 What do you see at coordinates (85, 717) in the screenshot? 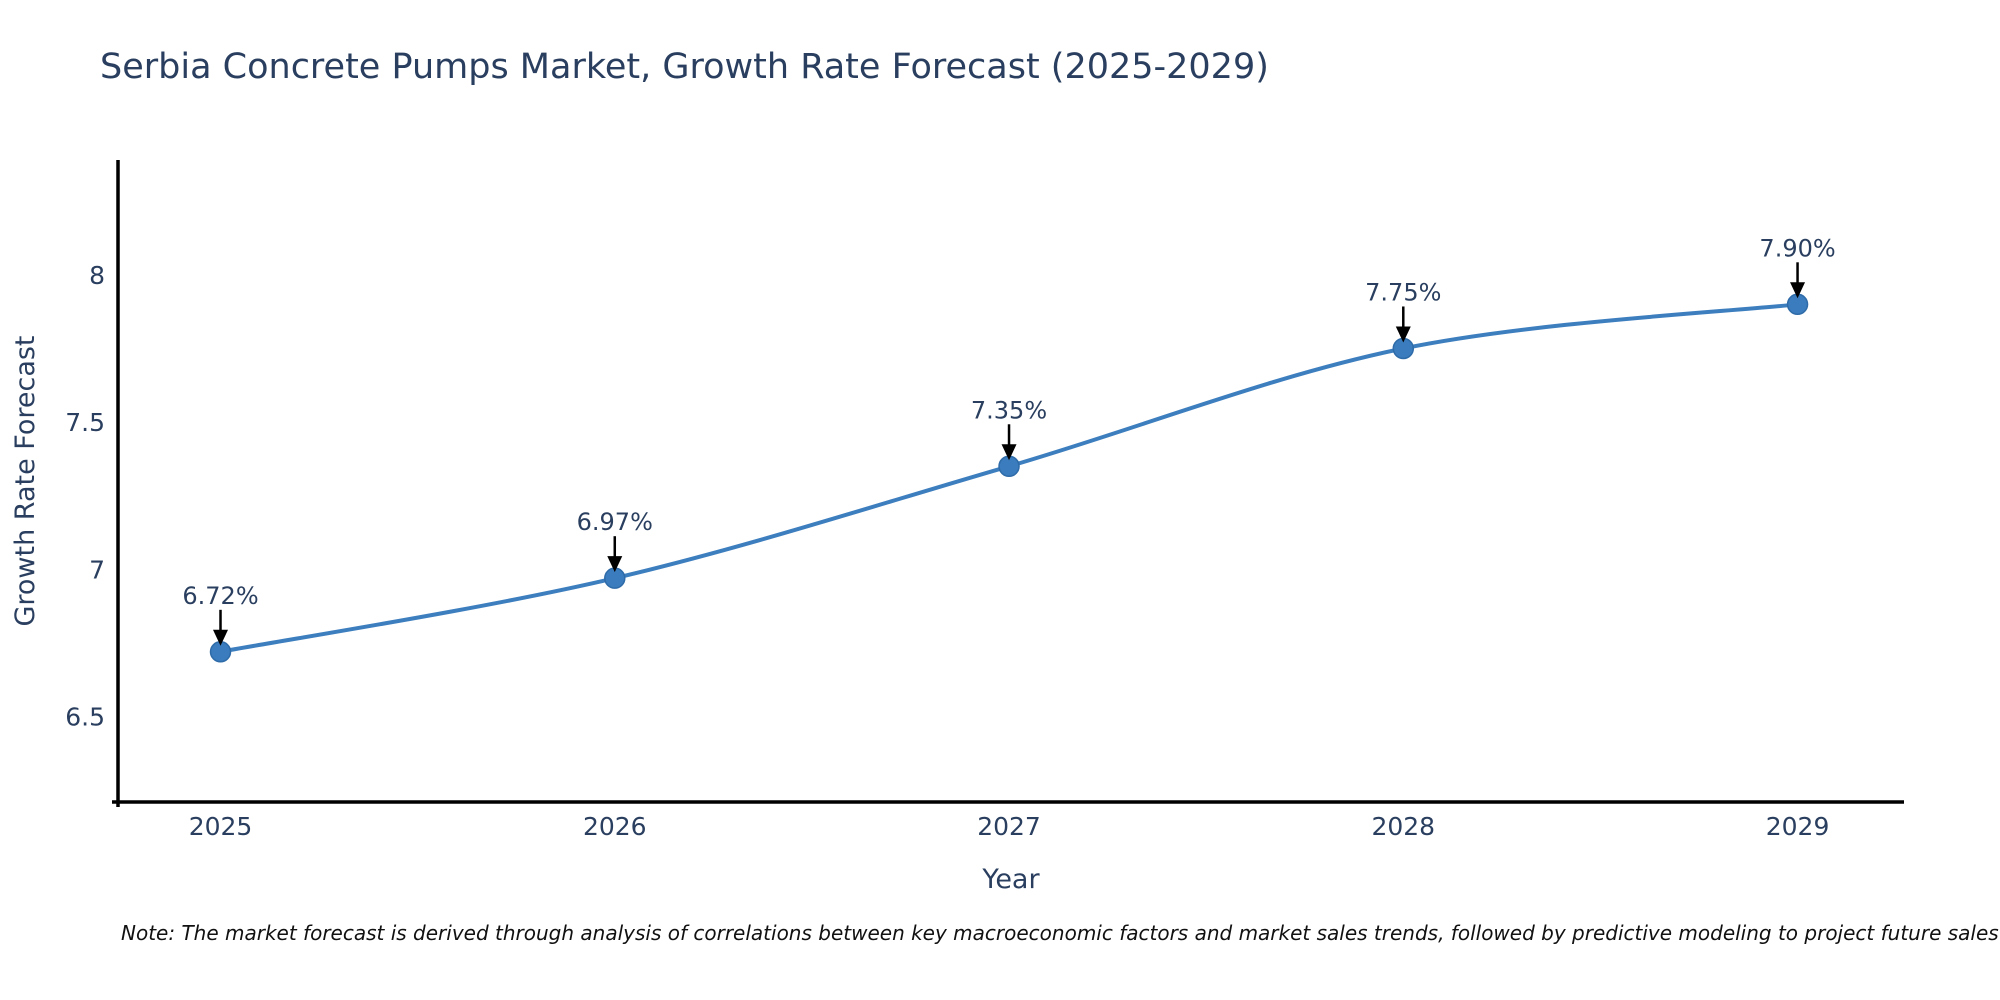
I see `y-tick-label: 6.5` at bounding box center [85, 717].